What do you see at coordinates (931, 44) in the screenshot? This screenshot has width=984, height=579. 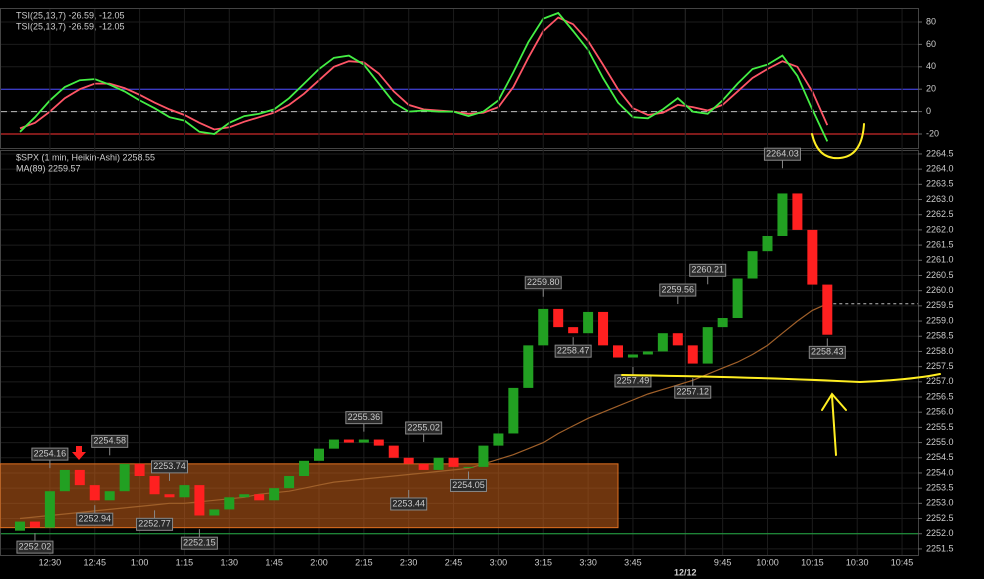 I see `y-tick-label: 60` at bounding box center [931, 44].